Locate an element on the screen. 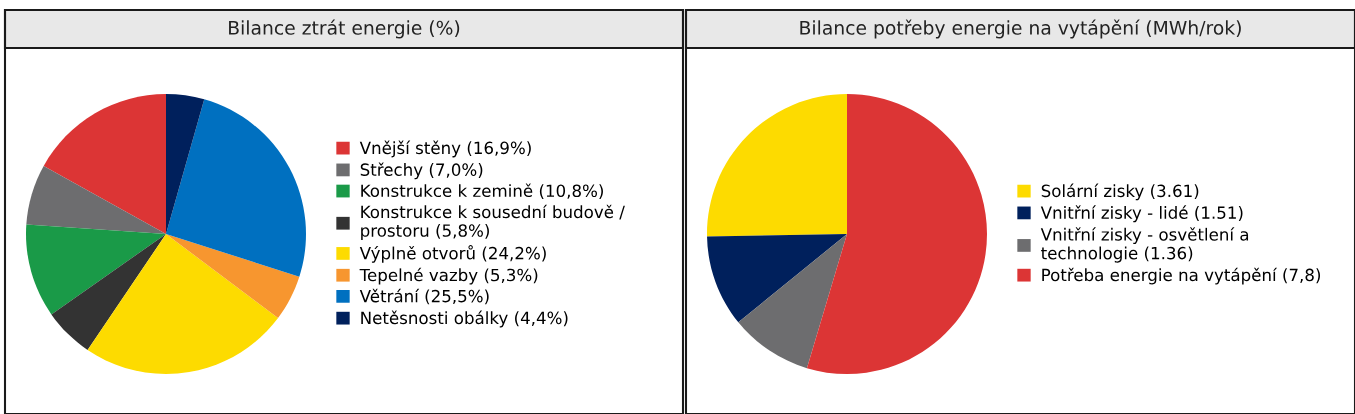 The image size is (1355, 414). legend-label: Vnější stěny (16,9%) is located at coordinates (445, 149).